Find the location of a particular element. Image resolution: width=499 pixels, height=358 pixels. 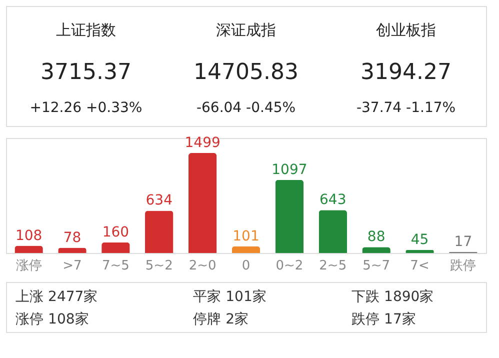

text: 平家 101家 is located at coordinates (229, 297).